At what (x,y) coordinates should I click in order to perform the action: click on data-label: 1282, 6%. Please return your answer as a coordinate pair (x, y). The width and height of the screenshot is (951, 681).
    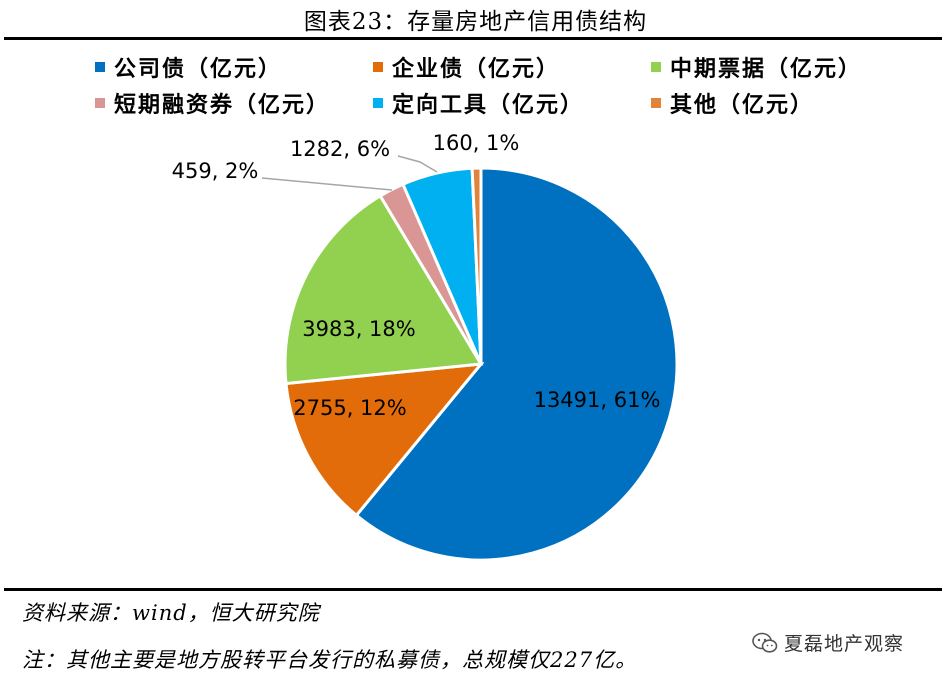
    Looking at the image, I should click on (340, 149).